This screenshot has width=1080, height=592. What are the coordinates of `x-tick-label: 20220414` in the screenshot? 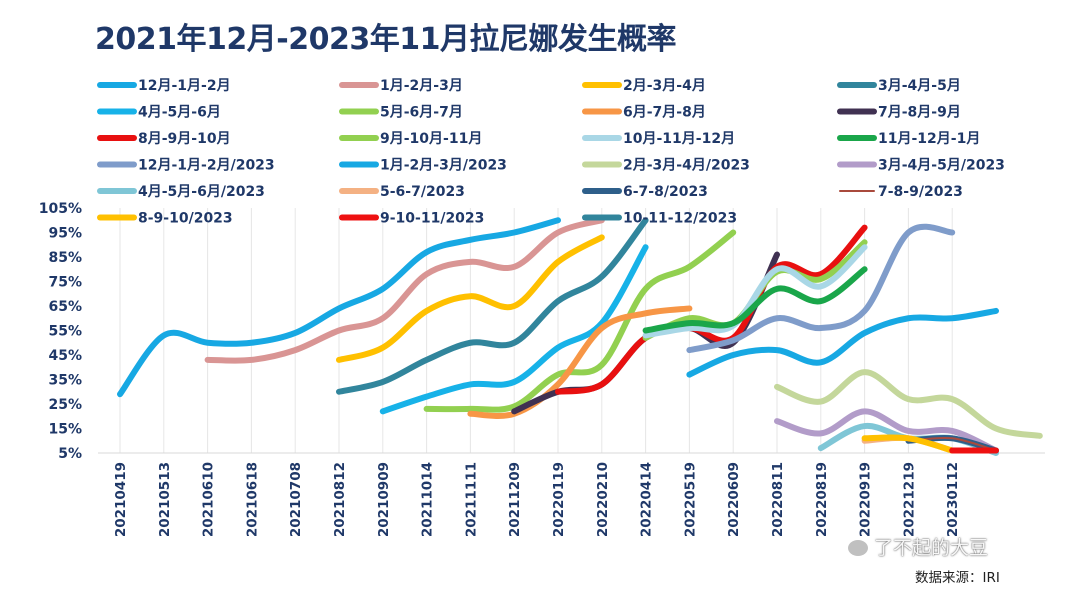 It's located at (647, 499).